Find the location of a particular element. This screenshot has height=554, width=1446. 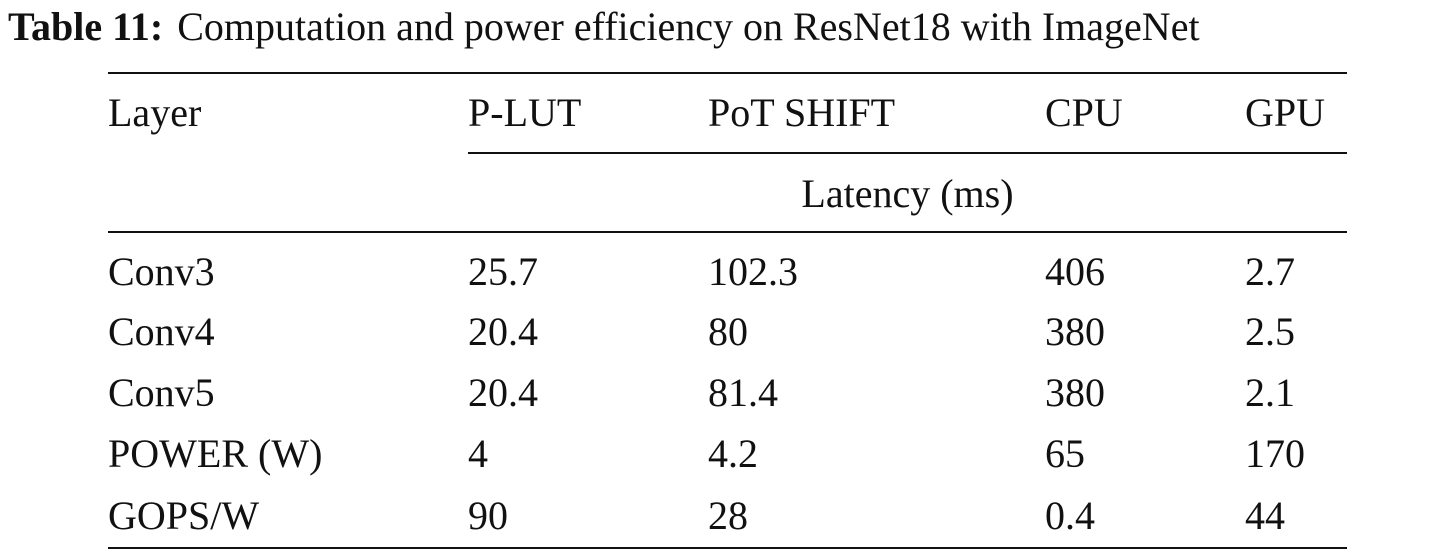

bottom-rule is located at coordinates (727, 548).